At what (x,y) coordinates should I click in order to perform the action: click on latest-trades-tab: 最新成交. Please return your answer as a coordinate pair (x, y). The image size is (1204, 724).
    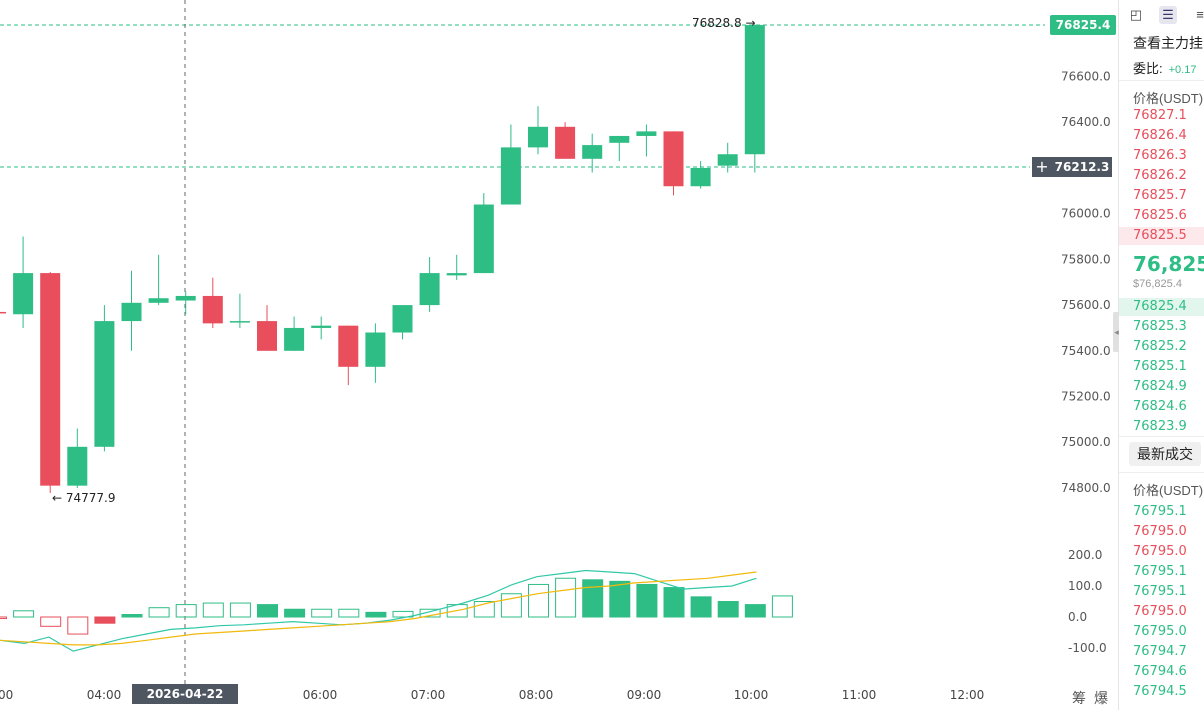
    Looking at the image, I should click on (1165, 454).